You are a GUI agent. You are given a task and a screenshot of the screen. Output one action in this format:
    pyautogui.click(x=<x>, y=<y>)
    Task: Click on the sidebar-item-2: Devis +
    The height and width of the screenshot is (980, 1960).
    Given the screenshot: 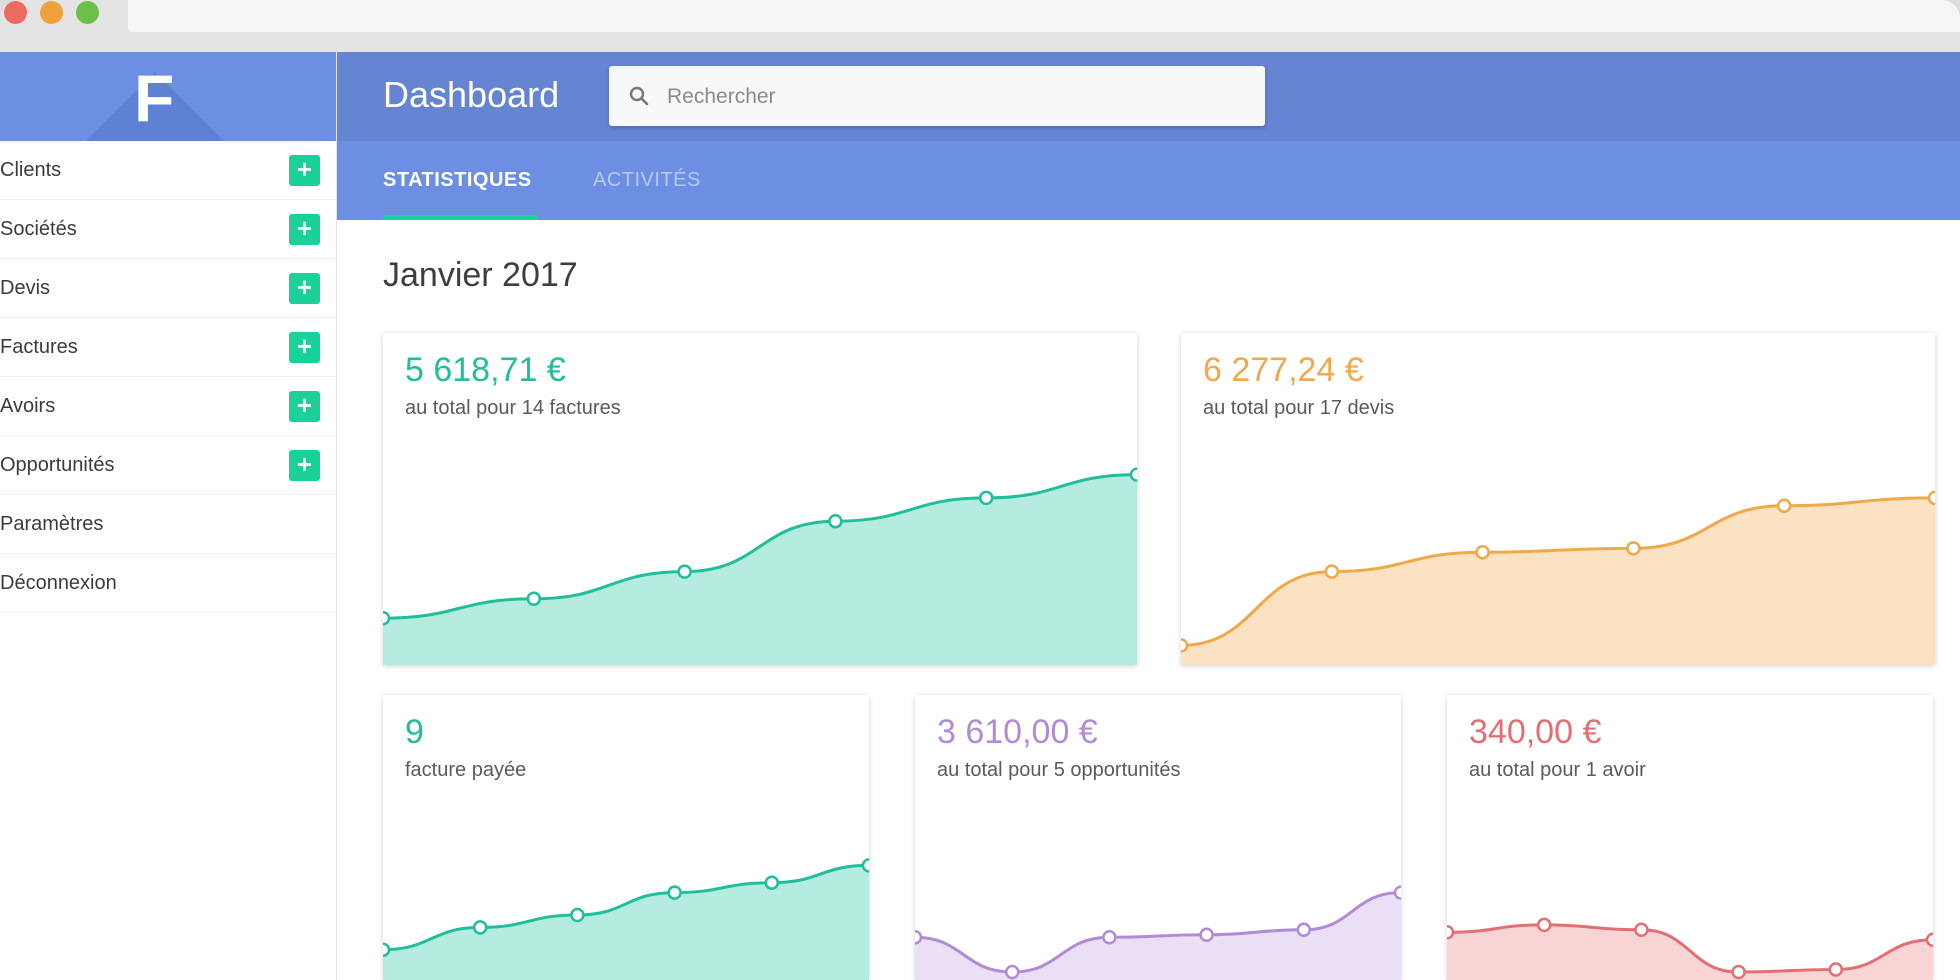 What is the action you would take?
    pyautogui.click(x=168, y=288)
    